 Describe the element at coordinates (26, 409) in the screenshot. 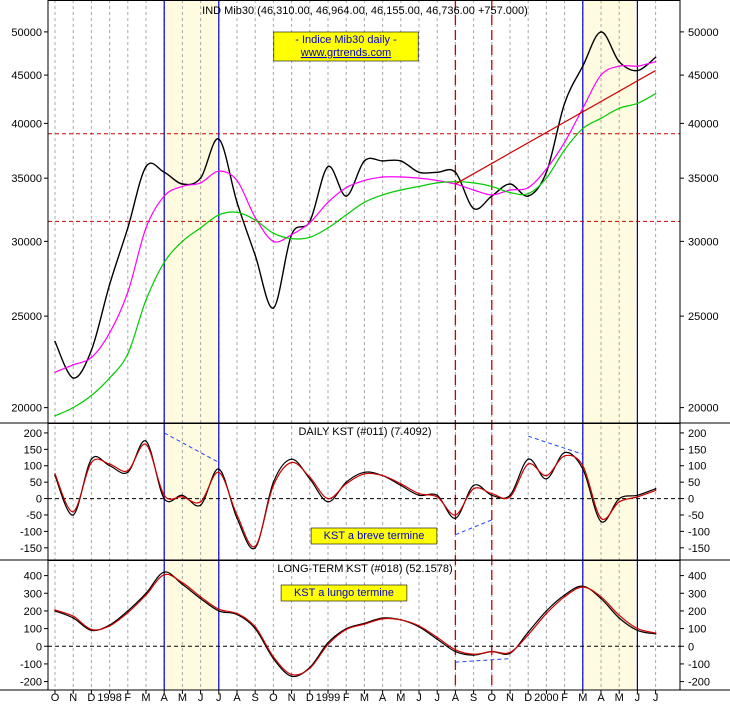

I see `ytick-label-left-0-0: 20000` at that location.